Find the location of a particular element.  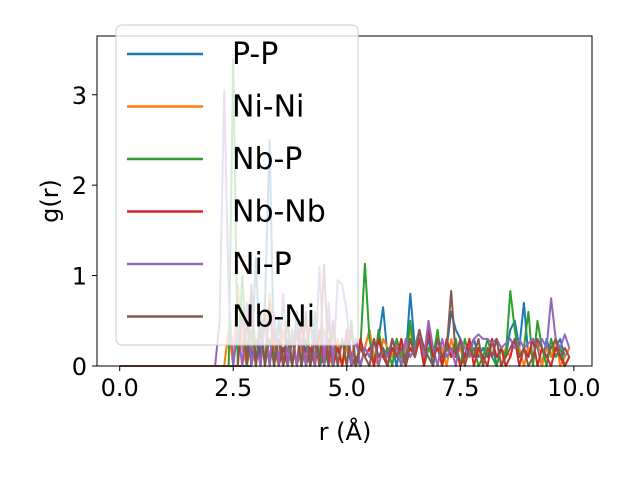

y-tick-label: 0 is located at coordinates (79, 367).